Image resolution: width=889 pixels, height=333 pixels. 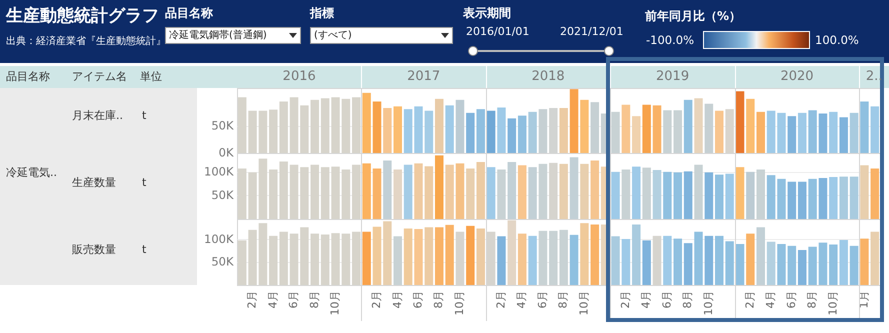 I want to click on text: 生産数量, so click(x=94, y=183).